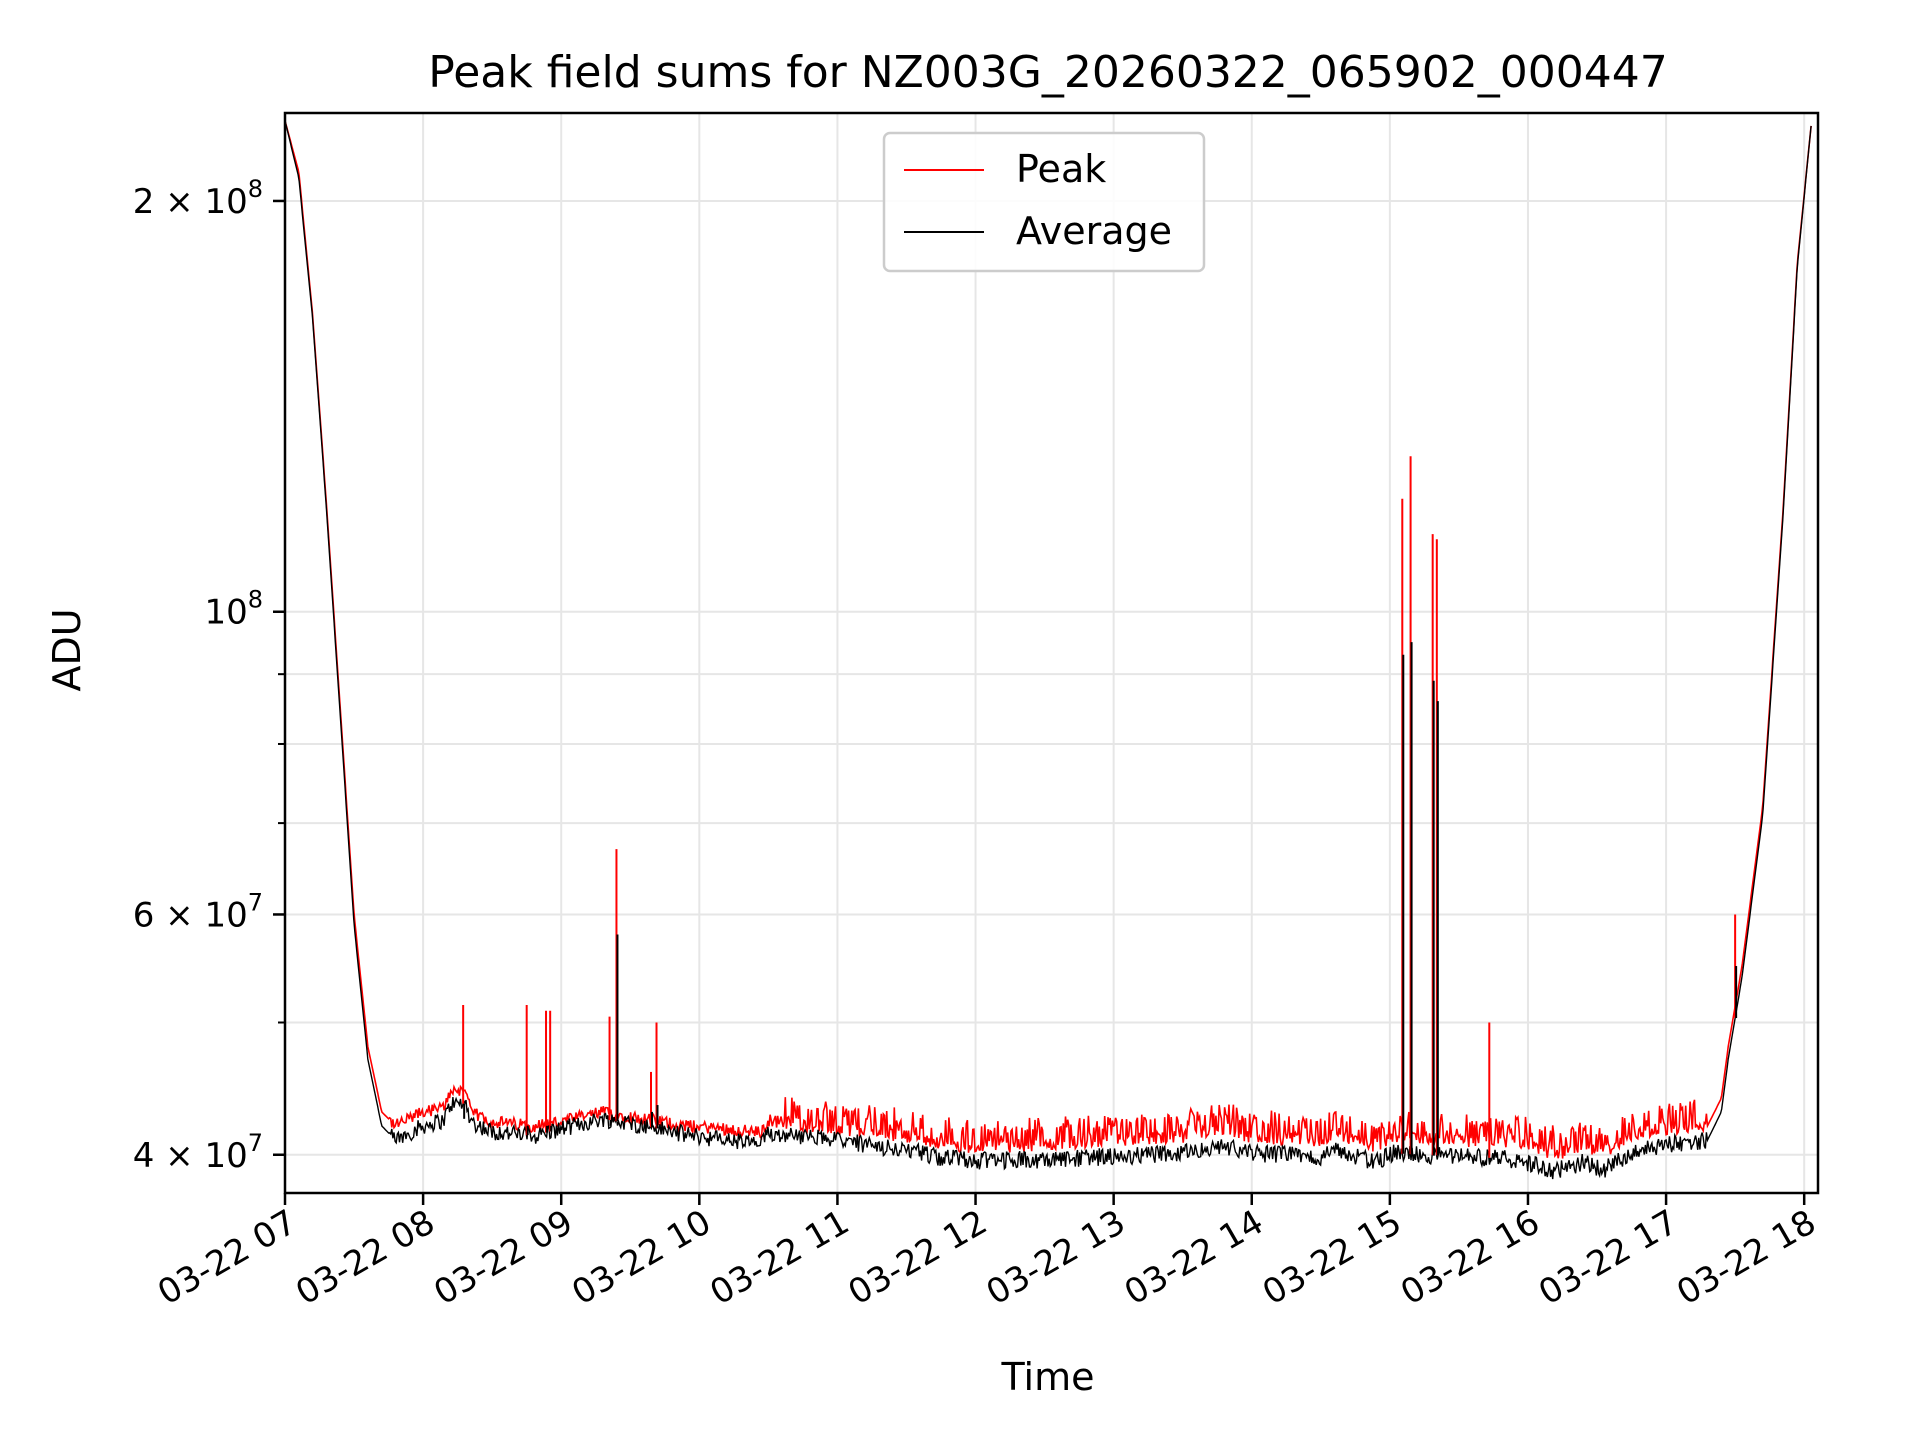 The height and width of the screenshot is (1440, 1920). I want to click on x-axis-label: Time, so click(1048, 1377).